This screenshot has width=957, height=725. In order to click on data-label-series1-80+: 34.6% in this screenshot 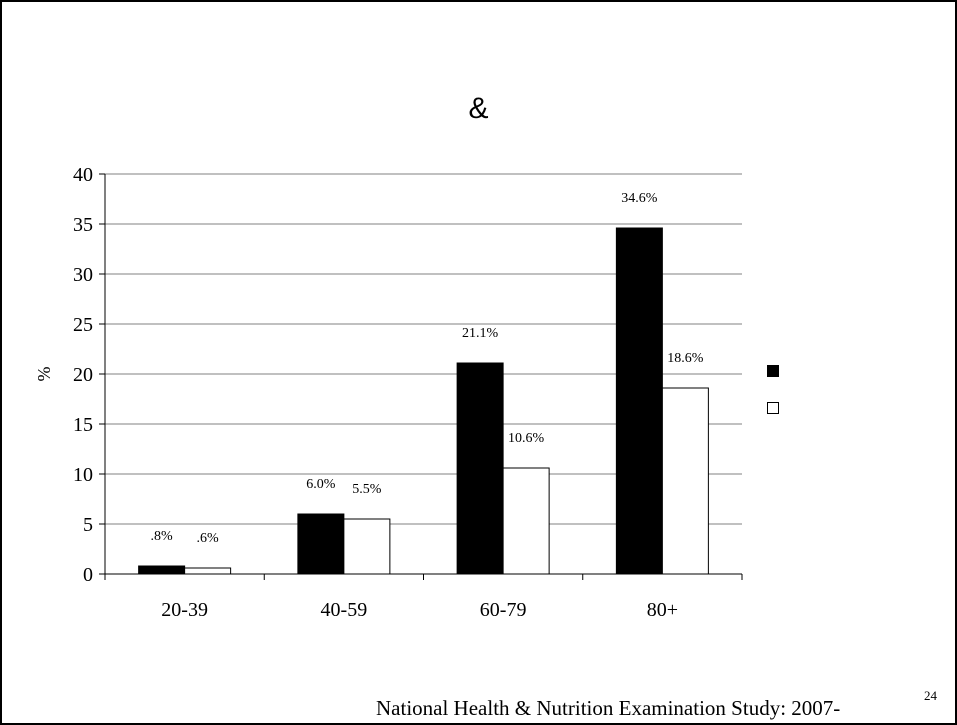, I will do `click(639, 198)`.